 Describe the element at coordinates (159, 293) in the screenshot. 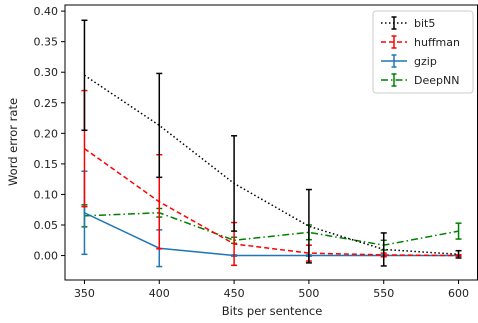

I see `x-tick-label: 400` at that location.